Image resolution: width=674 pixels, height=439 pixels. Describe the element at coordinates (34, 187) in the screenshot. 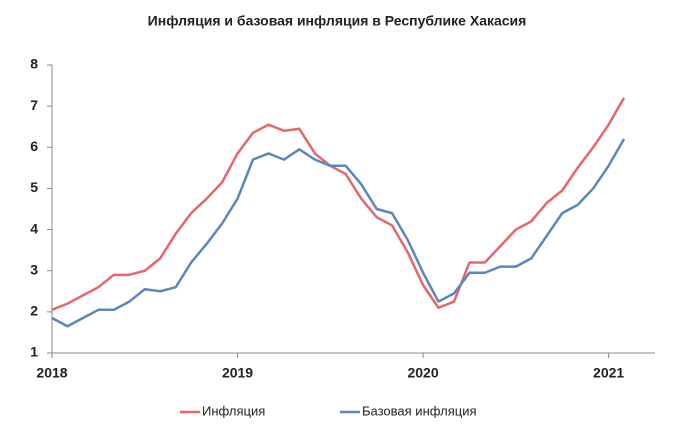

I see `y-tick-label: 5` at that location.